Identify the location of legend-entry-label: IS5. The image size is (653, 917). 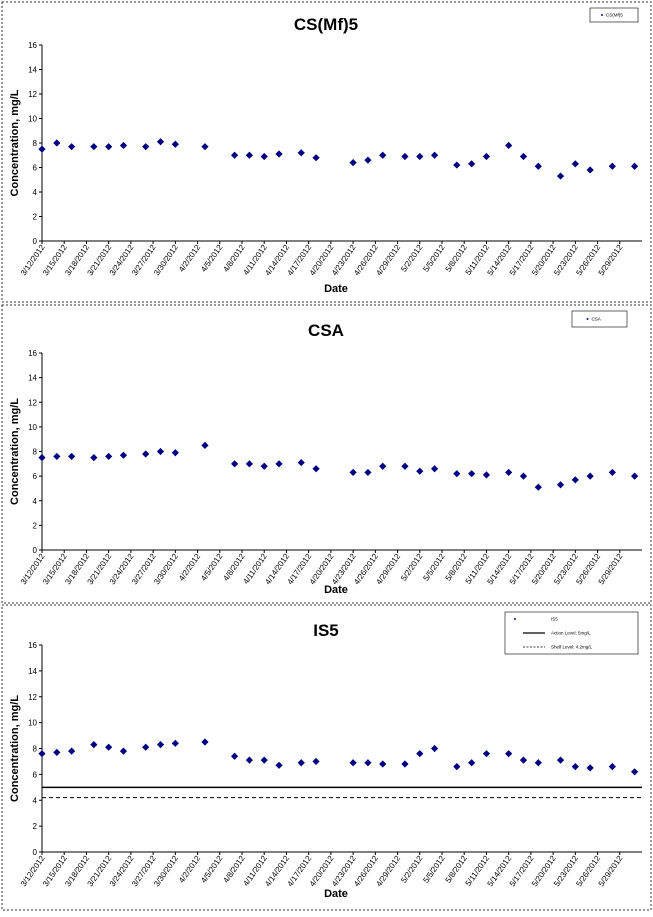
(554, 619).